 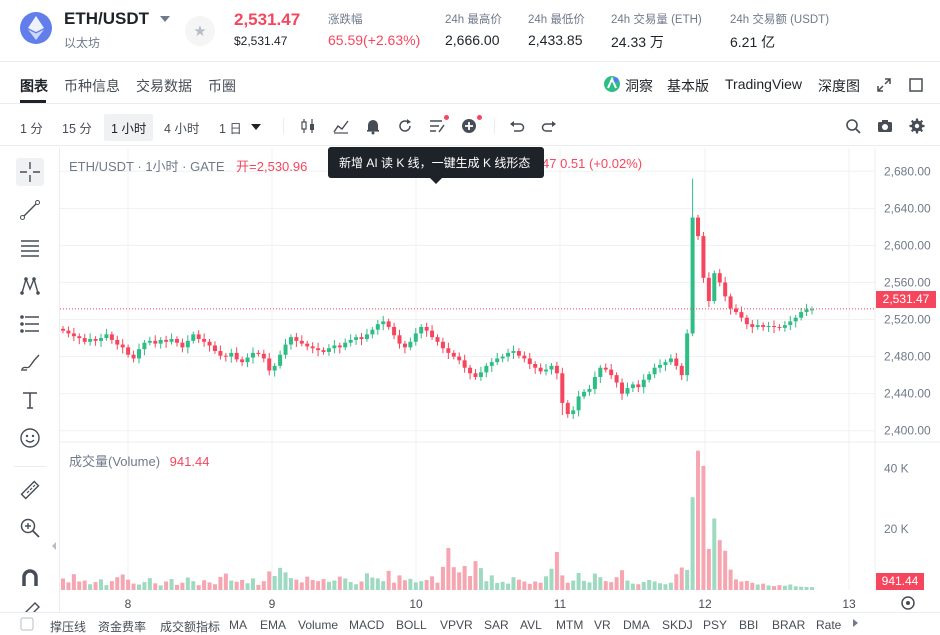 I want to click on tab-community: 币圈, so click(x=222, y=86).